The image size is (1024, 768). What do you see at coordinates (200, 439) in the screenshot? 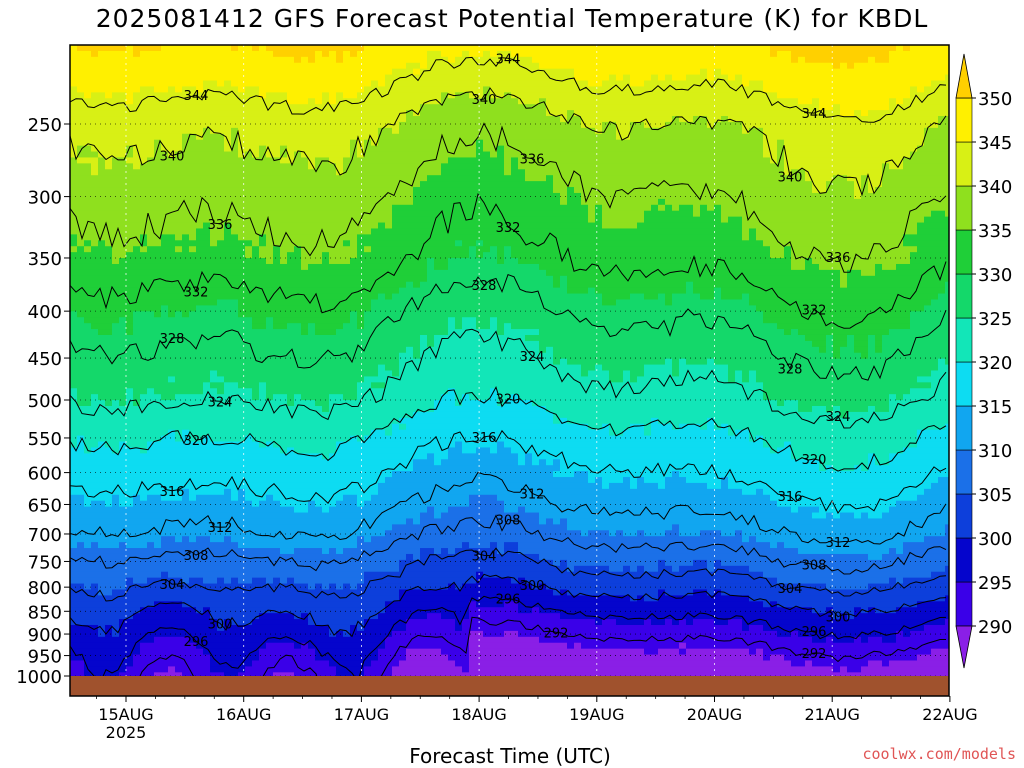
I see `heatmap-cell-2046` at bounding box center [200, 439].